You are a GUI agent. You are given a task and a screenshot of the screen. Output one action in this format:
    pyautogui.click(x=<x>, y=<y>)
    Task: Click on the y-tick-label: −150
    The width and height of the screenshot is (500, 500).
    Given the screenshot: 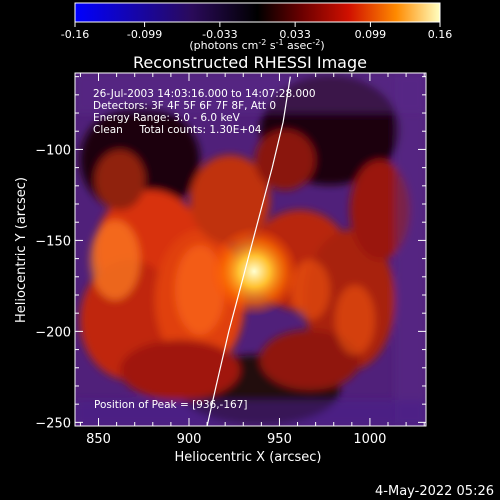 What is the action you would take?
    pyautogui.click(x=53, y=241)
    